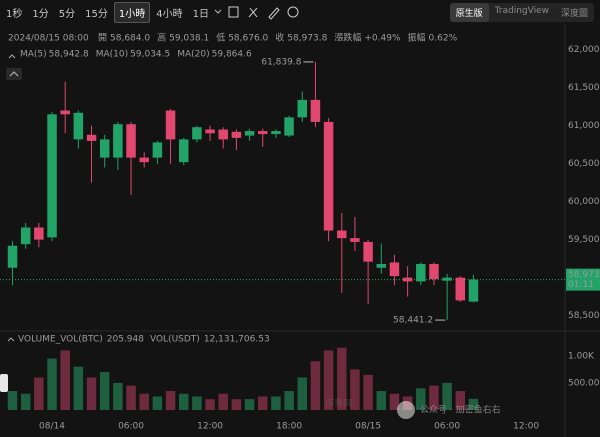  I want to click on volume-collapse-icon, so click(11, 339).